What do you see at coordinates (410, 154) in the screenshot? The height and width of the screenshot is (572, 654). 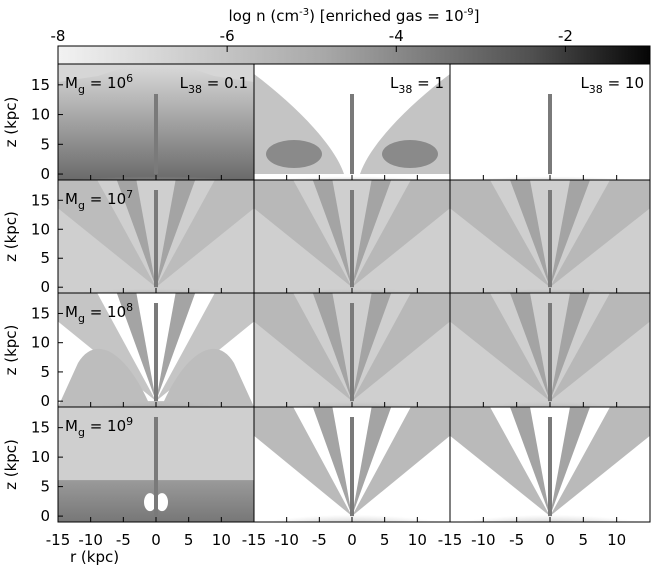 I see `shell-right` at bounding box center [410, 154].